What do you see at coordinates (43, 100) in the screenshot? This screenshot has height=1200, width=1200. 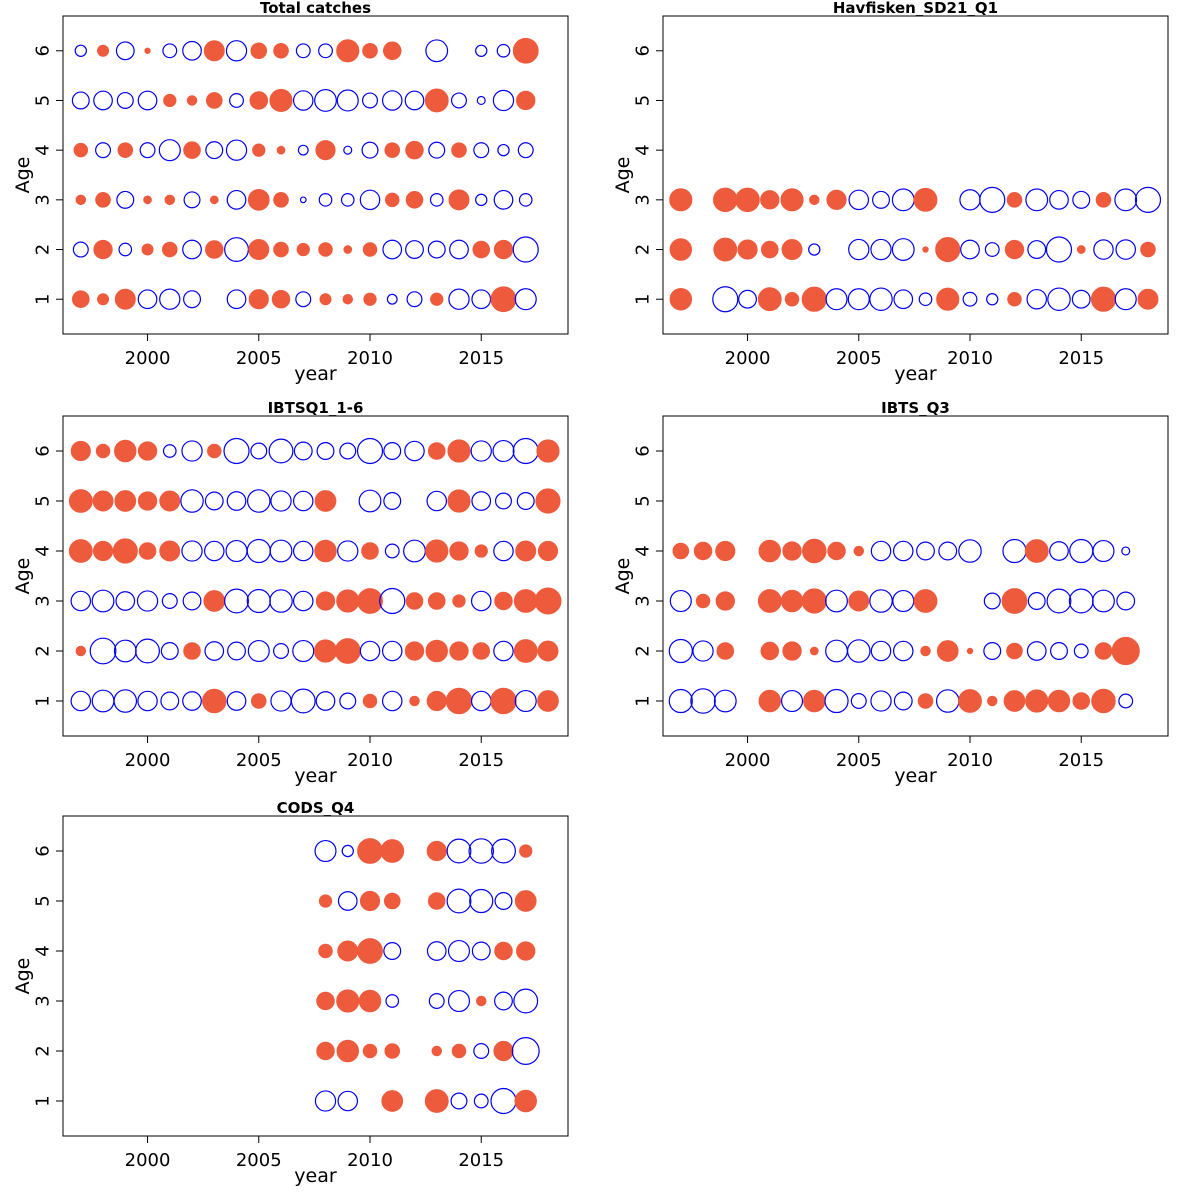 I see `y-tick-label: 5` at bounding box center [43, 100].